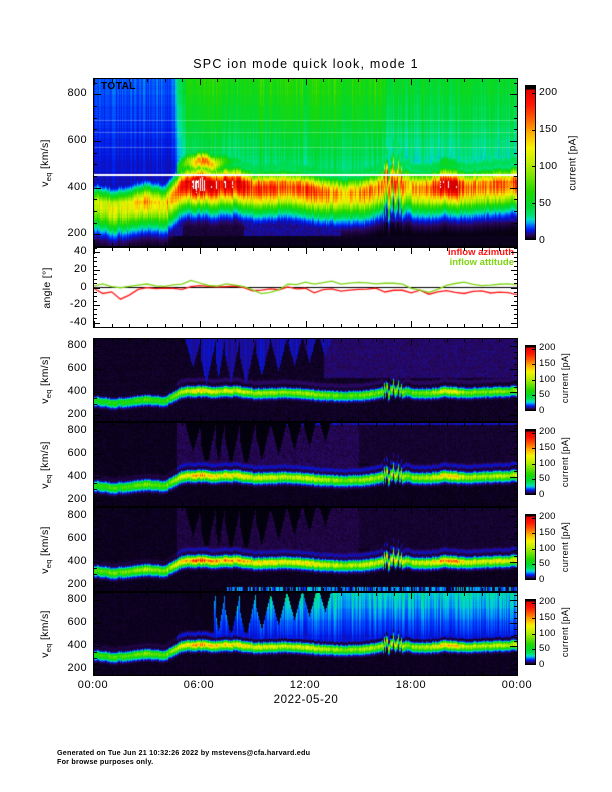 The image size is (612, 792). What do you see at coordinates (547, 363) in the screenshot?
I see `colorbar-tick-label: 150` at bounding box center [547, 363].